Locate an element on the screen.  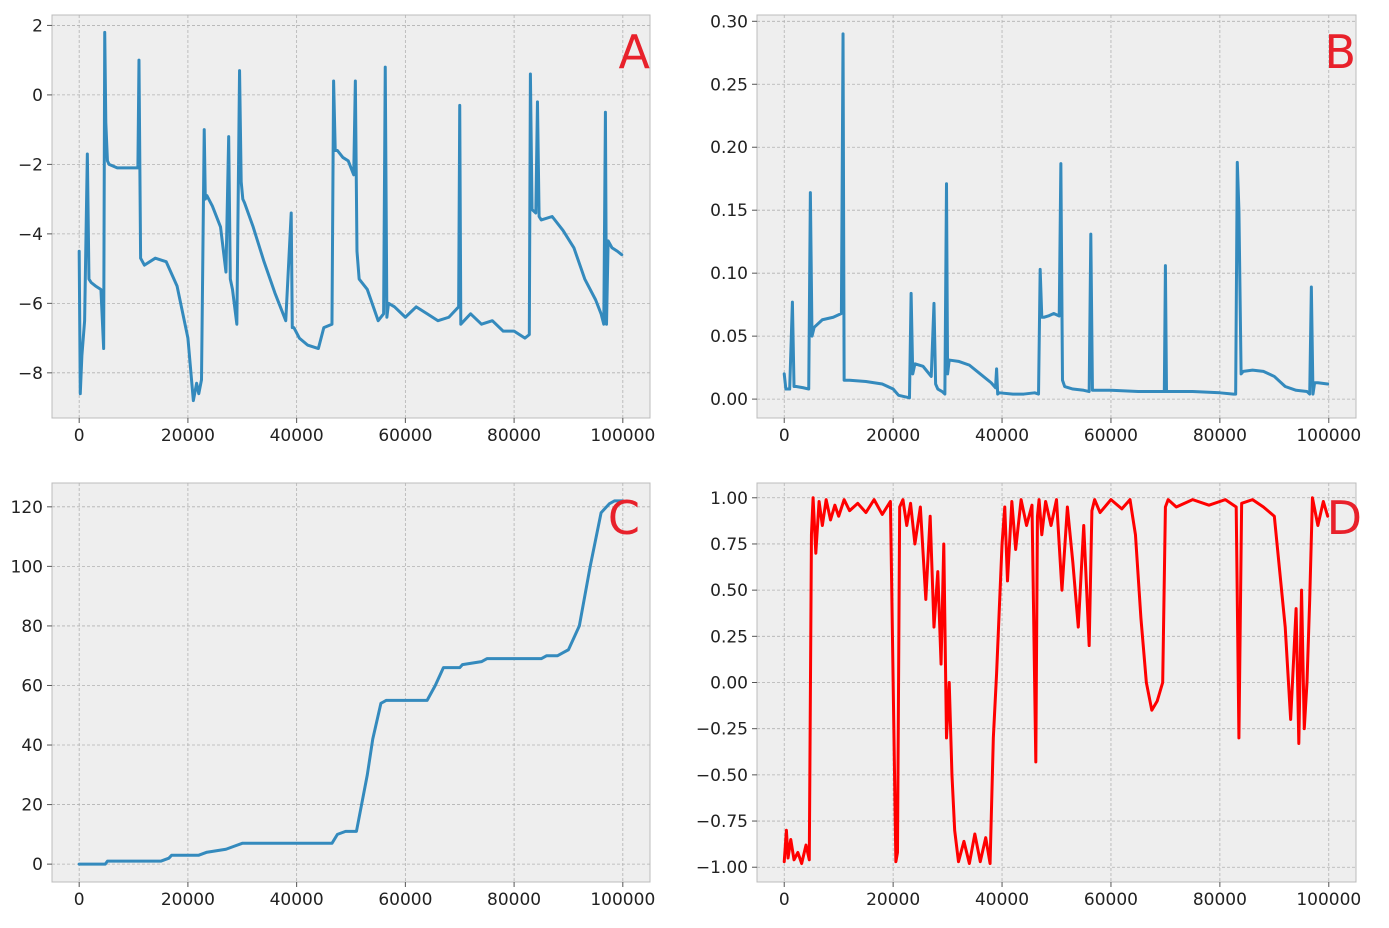
y-tick-label: 2 is located at coordinates (37, 26).